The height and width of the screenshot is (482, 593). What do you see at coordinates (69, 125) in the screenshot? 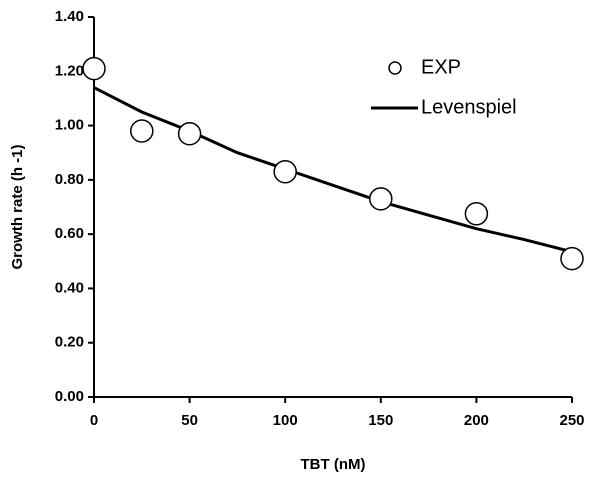
I see `y-tick-label: 1.00` at bounding box center [69, 125].